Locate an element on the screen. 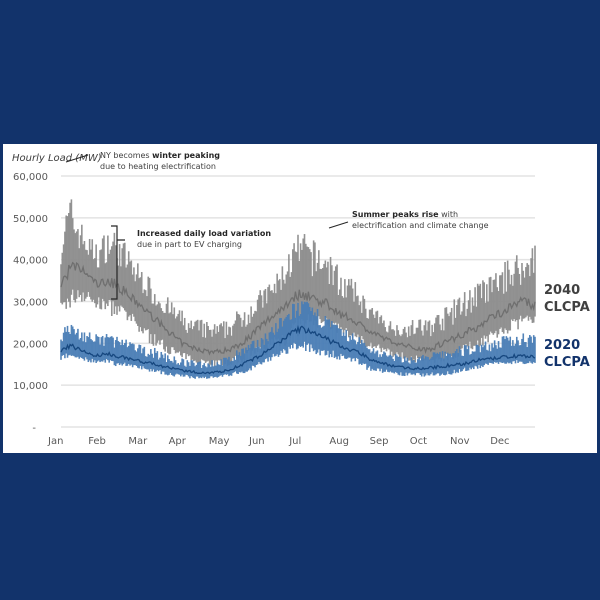 Image resolution: width=600 pixels, height=600 pixels. legend-2020-year: 2020 is located at coordinates (562, 345).